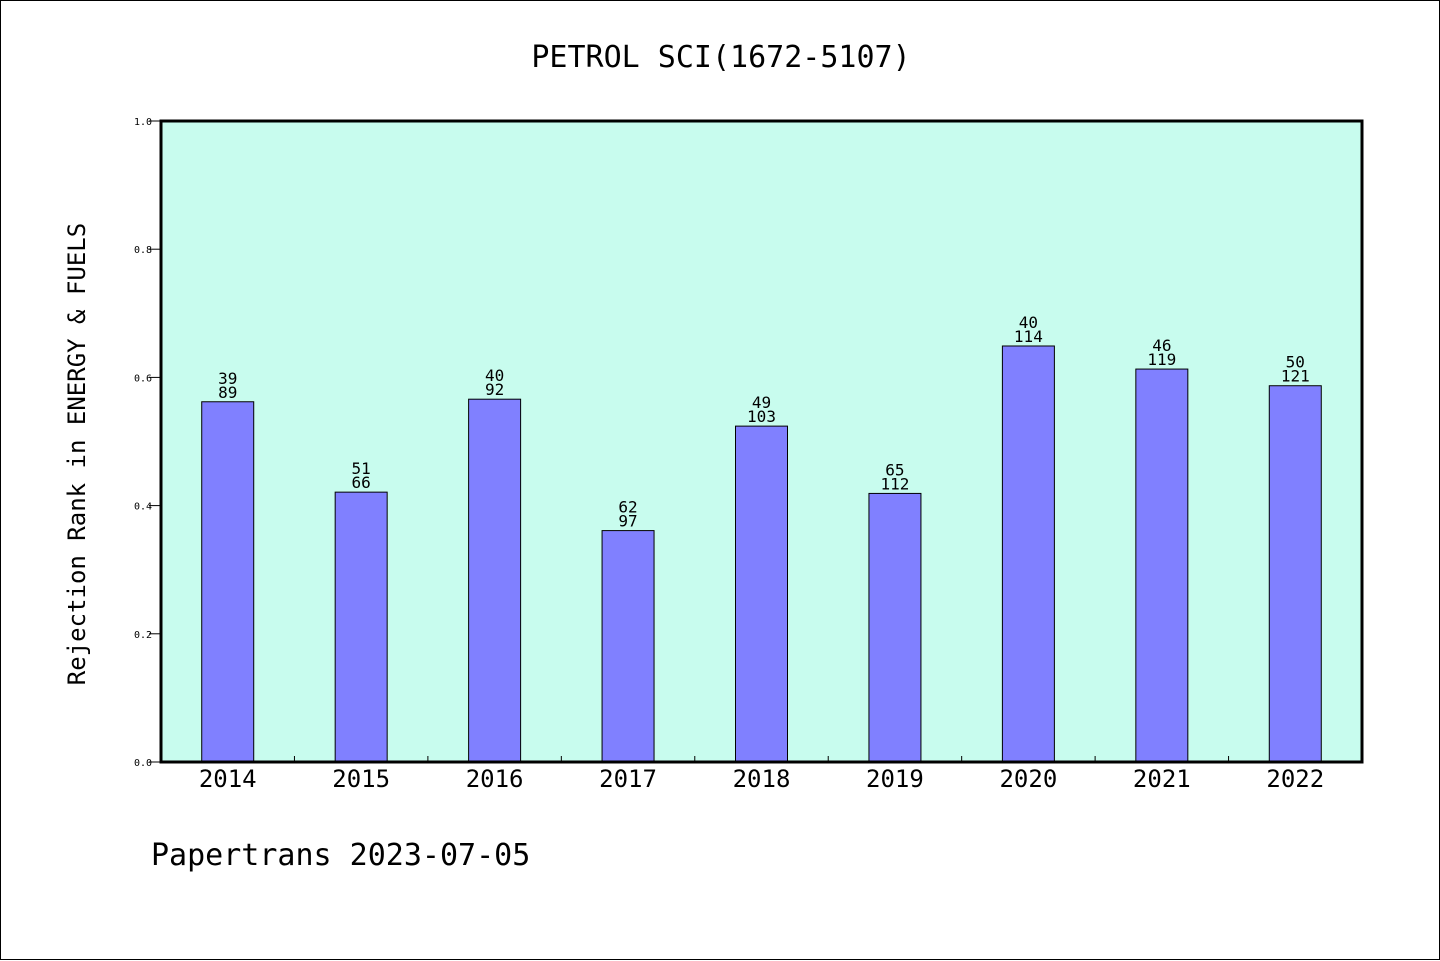 The width and height of the screenshot is (1440, 961). Describe the element at coordinates (1028, 336) in the screenshot. I see `bar-total-label-2020: 114` at that location.